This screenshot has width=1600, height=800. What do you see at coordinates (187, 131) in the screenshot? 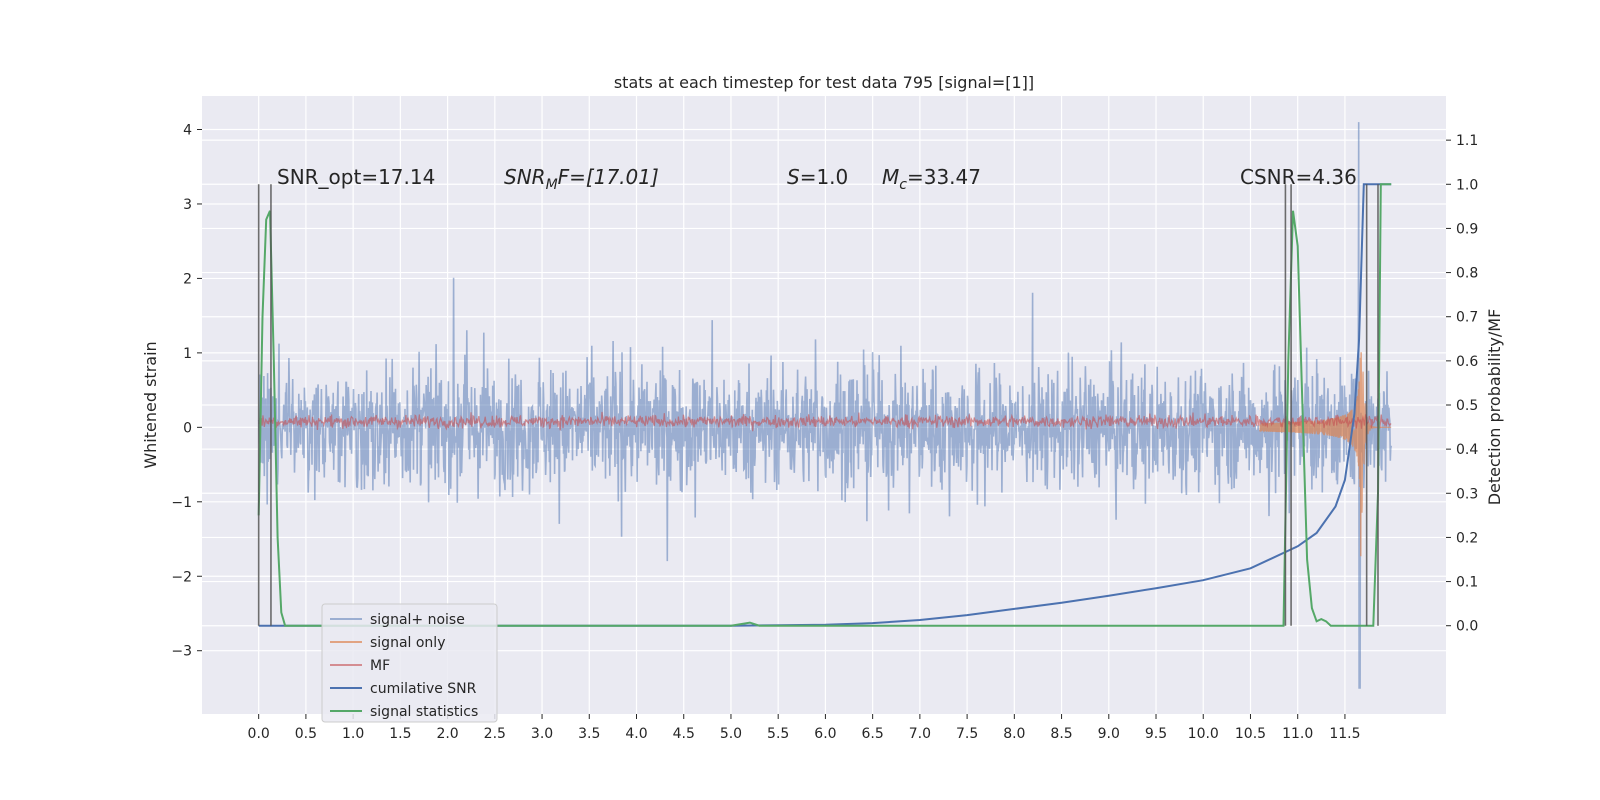
I see `y-left-tick-label: 4` at bounding box center [187, 131].